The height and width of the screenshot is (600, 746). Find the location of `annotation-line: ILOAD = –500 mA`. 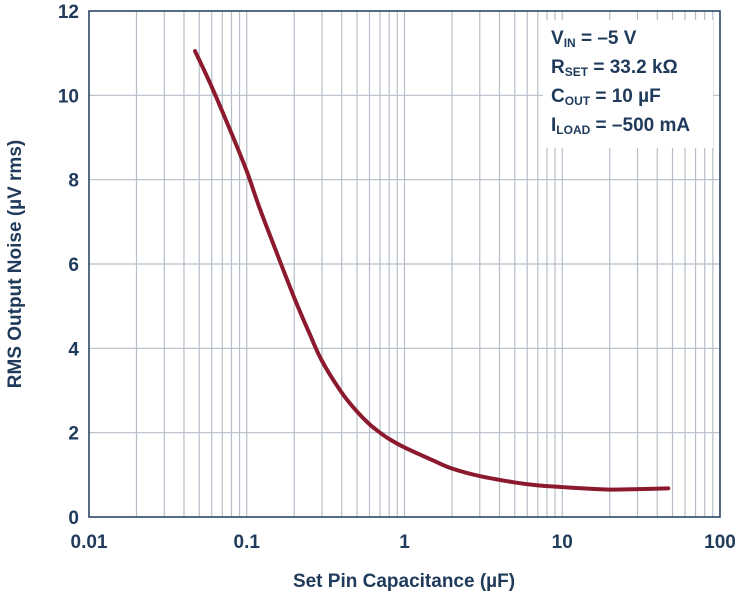

annotation-line: ILOAD = –500 mA is located at coordinates (620, 126).